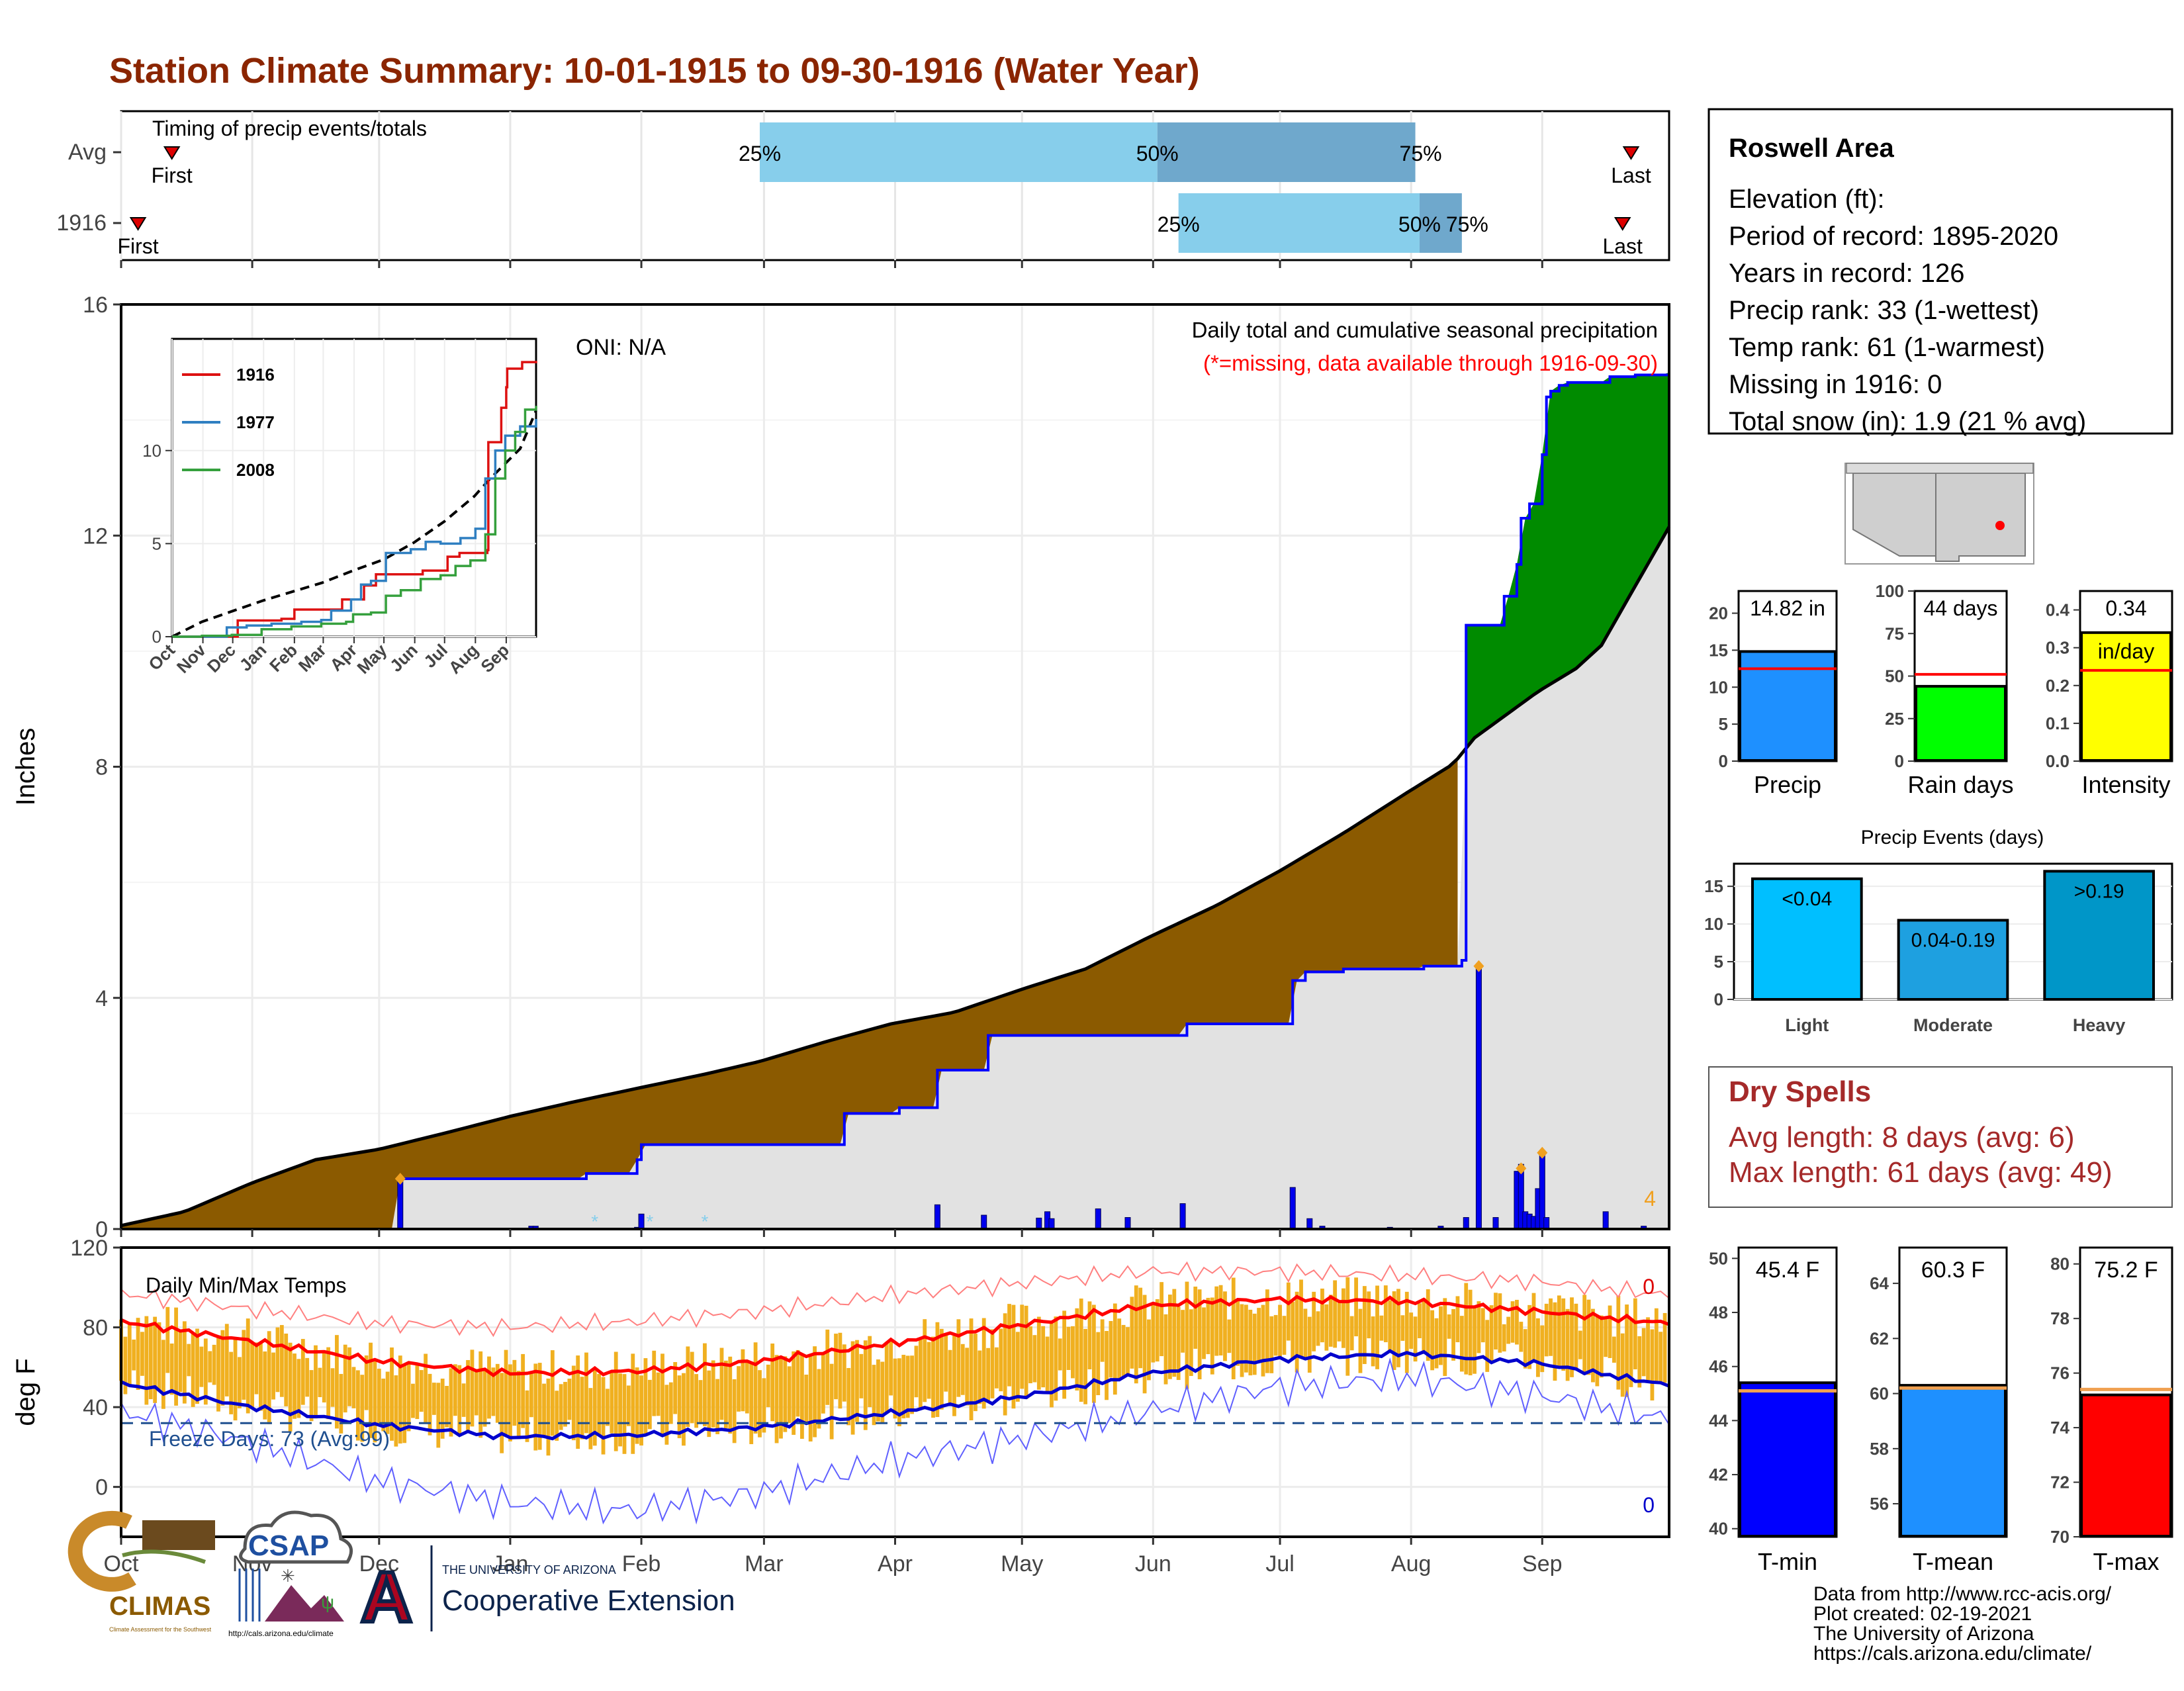 Image resolution: width=2184 pixels, height=1691 pixels. I want to click on summary-y-tick-label: 56, so click(1880, 1504).